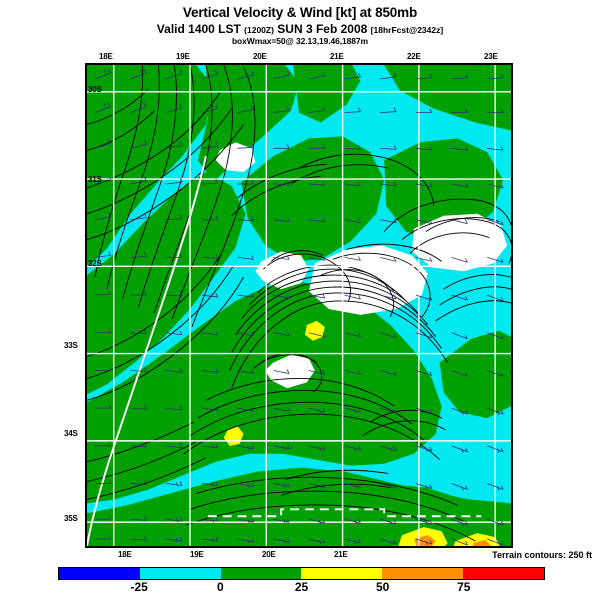 Image resolution: width=600 pixels, height=600 pixels. I want to click on colorbar-tick-labels: -25 0 25 50 75, so click(301, 588).